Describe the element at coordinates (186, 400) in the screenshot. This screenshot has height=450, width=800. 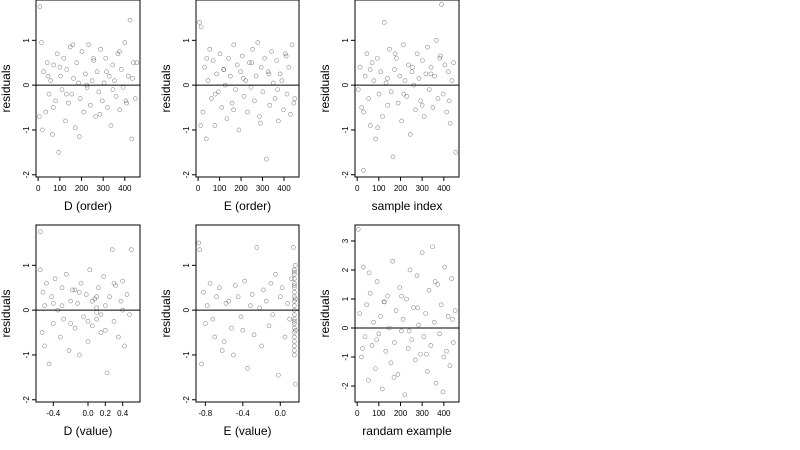
I see `y-tick-label: -2` at that location.